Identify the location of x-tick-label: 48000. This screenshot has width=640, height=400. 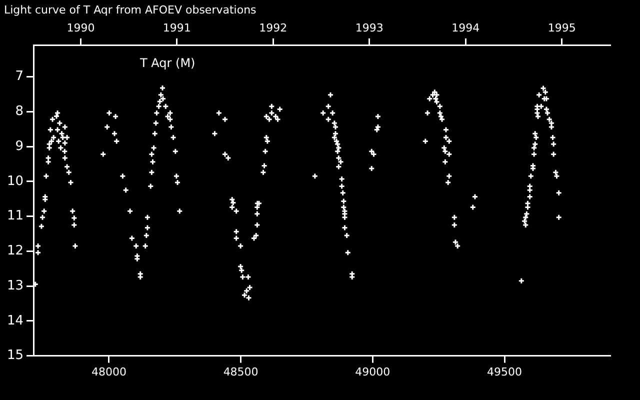
(108, 371).